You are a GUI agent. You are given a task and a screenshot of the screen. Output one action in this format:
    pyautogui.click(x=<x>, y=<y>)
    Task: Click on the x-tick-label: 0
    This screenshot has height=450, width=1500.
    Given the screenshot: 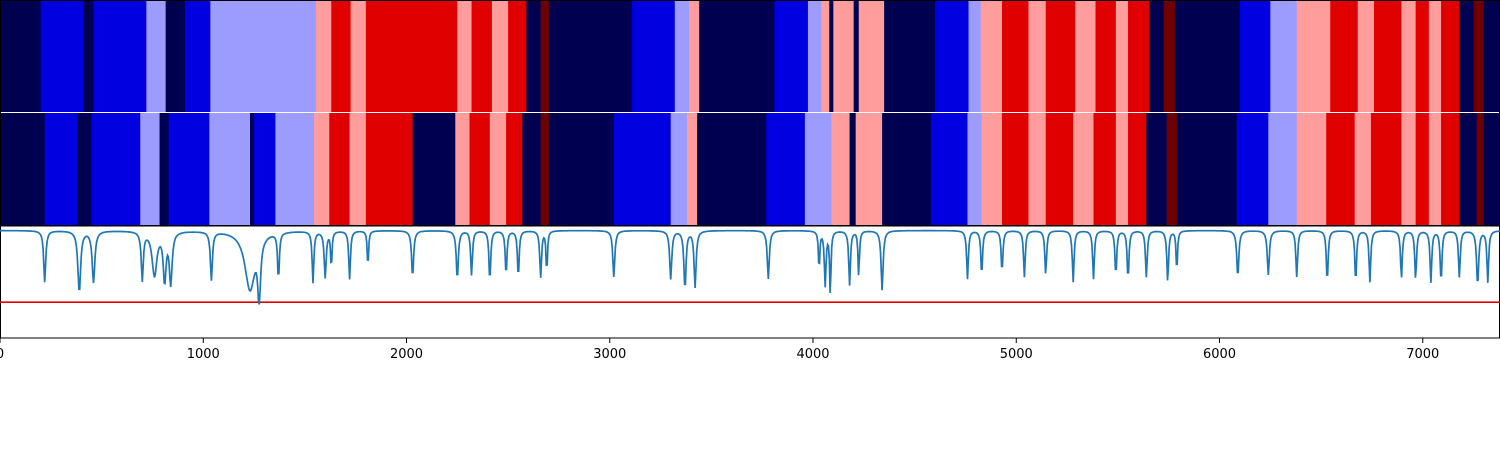 What is the action you would take?
    pyautogui.click(x=2, y=354)
    